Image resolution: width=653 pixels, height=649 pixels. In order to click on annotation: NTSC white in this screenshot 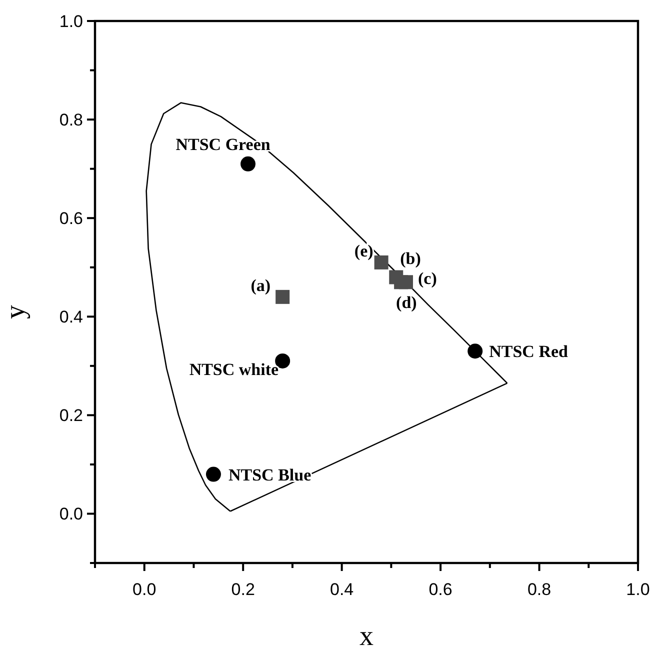, I will do `click(234, 369)`.